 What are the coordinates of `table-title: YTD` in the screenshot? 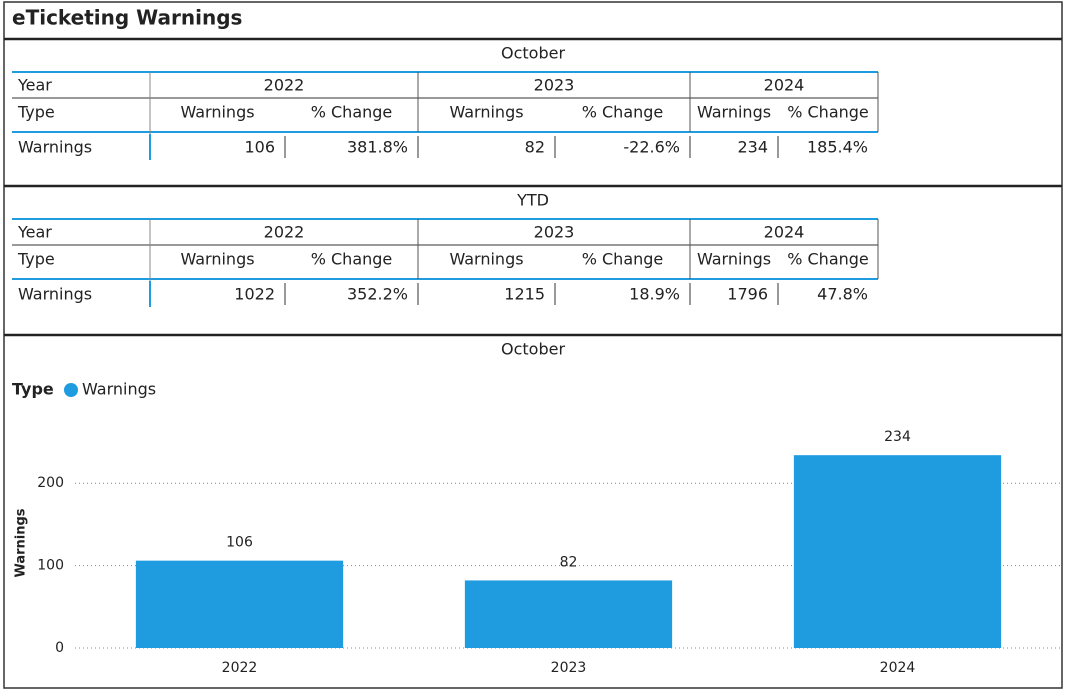 It's located at (532, 200).